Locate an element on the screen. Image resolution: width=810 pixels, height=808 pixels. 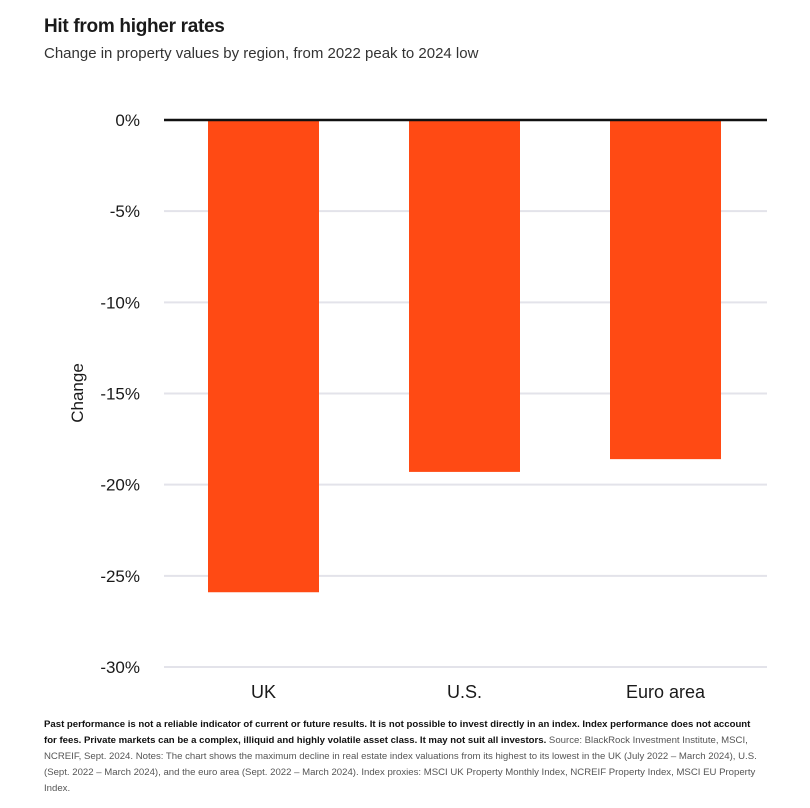
y-tick-labels: 0% -5% -10% -15% -20% -25% -30% is located at coordinates (120, 394).